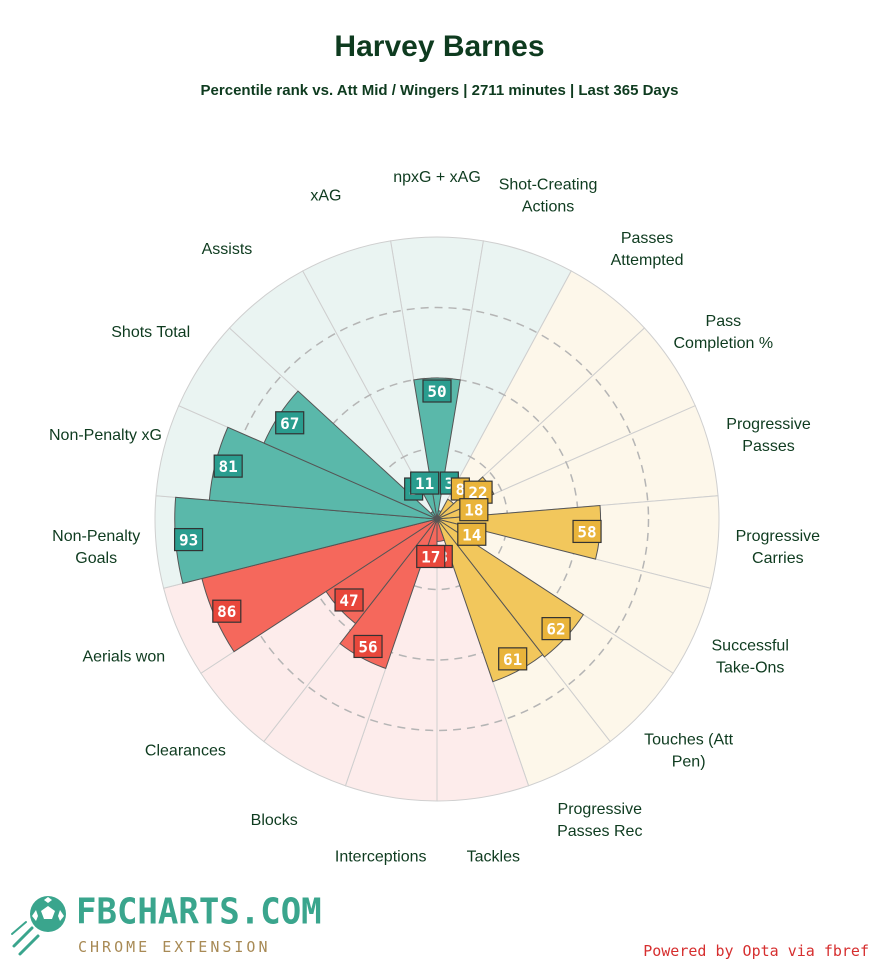 This screenshot has width=879, height=972. What do you see at coordinates (105, 435) in the screenshot?
I see `axis-label: Non-Penalty xG` at bounding box center [105, 435].